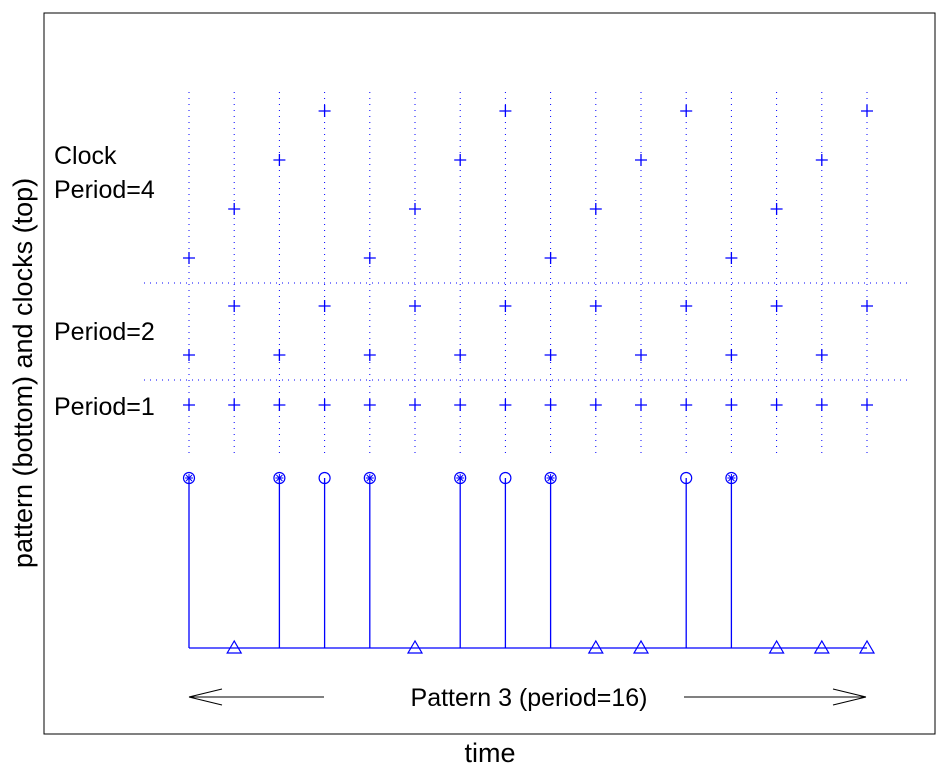  What do you see at coordinates (23, 373) in the screenshot?
I see `y-axis-label: pattern (bottom) and clocks (top)` at bounding box center [23, 373].